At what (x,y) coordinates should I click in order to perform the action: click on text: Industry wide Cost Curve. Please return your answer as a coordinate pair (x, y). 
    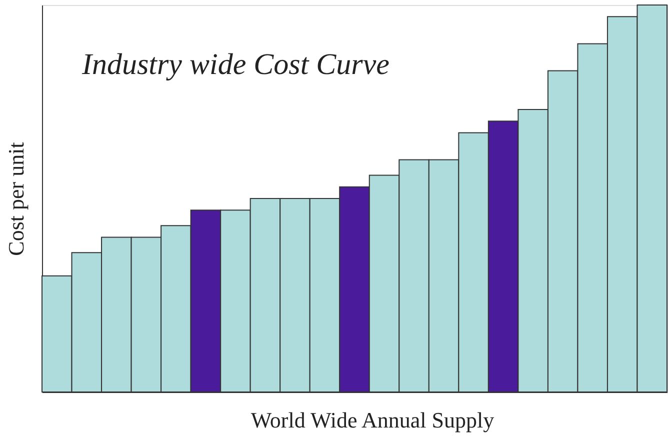
    Looking at the image, I should click on (235, 64).